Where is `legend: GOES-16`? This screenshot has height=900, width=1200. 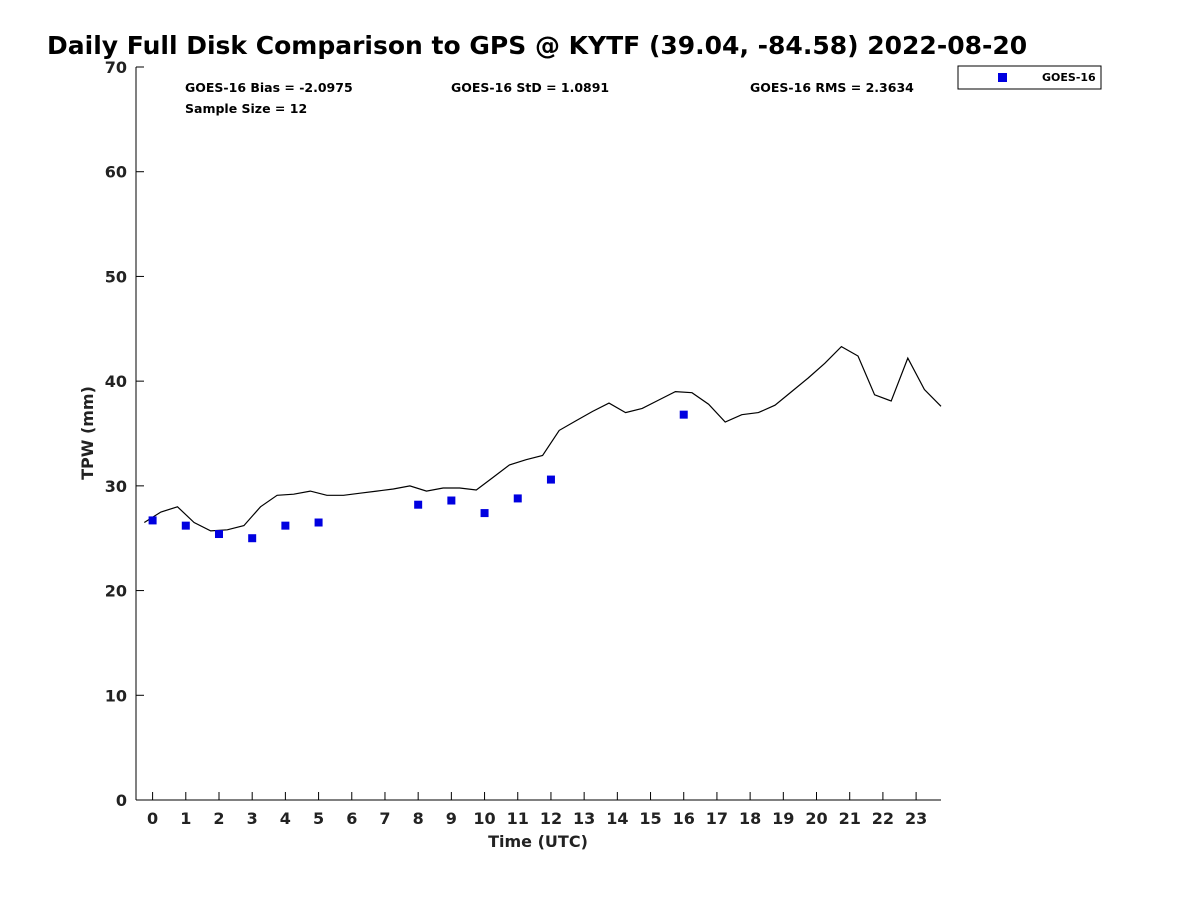 legend: GOES-16 is located at coordinates (1029, 77).